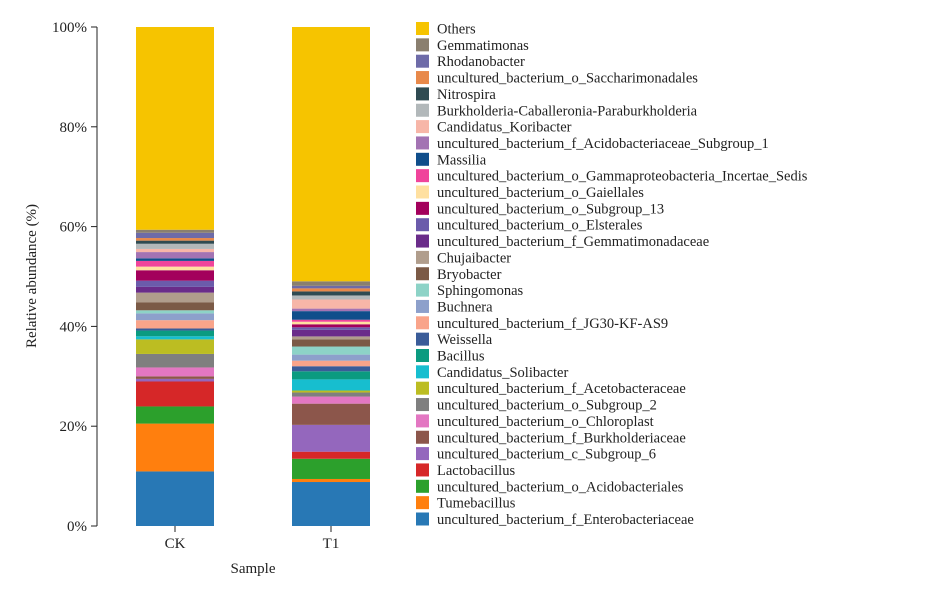  I want to click on legend-label: Buchnera, so click(465, 307).